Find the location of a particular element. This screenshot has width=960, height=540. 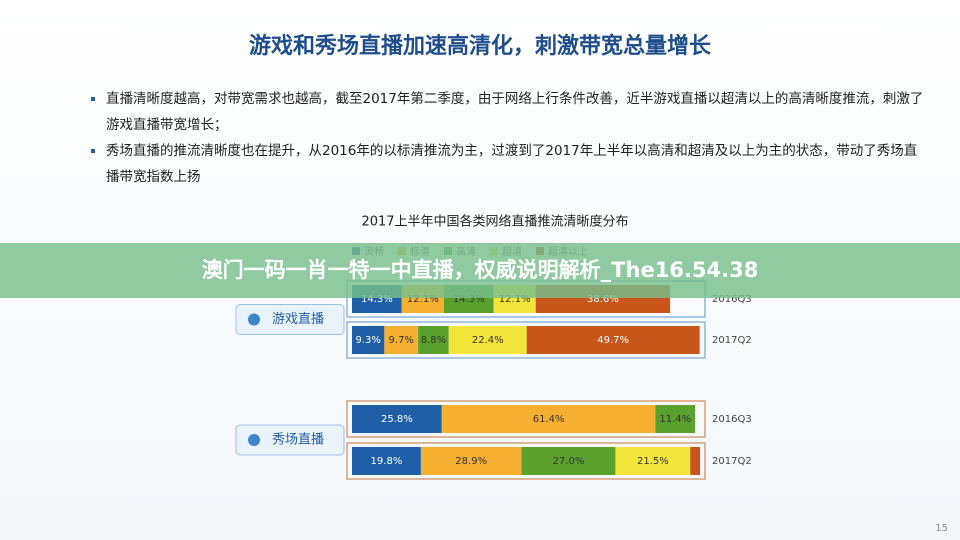

group-label: 游戏直播 is located at coordinates (298, 319).